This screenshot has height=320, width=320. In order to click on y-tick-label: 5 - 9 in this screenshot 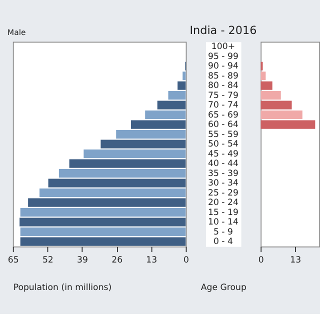, I will do `click(223, 232)`.